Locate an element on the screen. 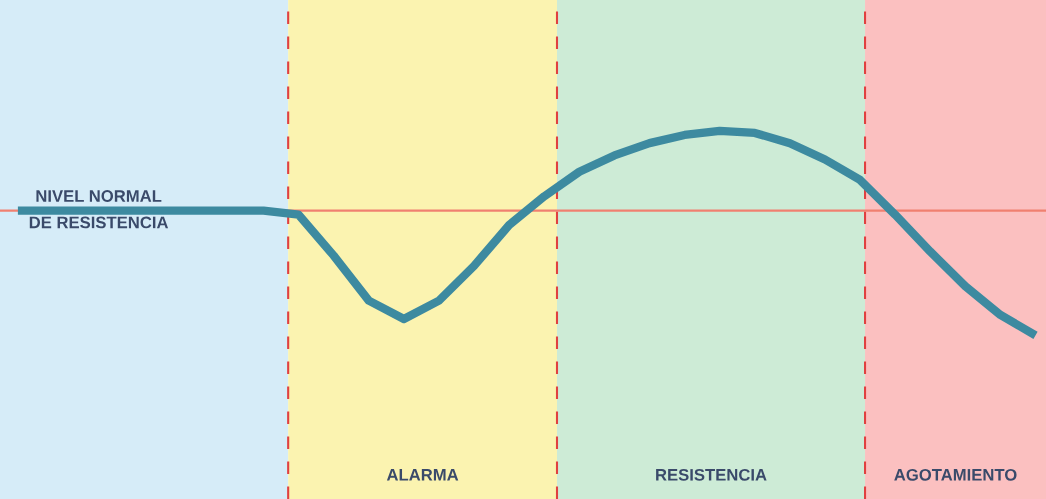 Image resolution: width=1046 pixels, height=499 pixels. ref-line-label: NIVEL NORMAL DE RESISTENCIA is located at coordinates (99, 209).